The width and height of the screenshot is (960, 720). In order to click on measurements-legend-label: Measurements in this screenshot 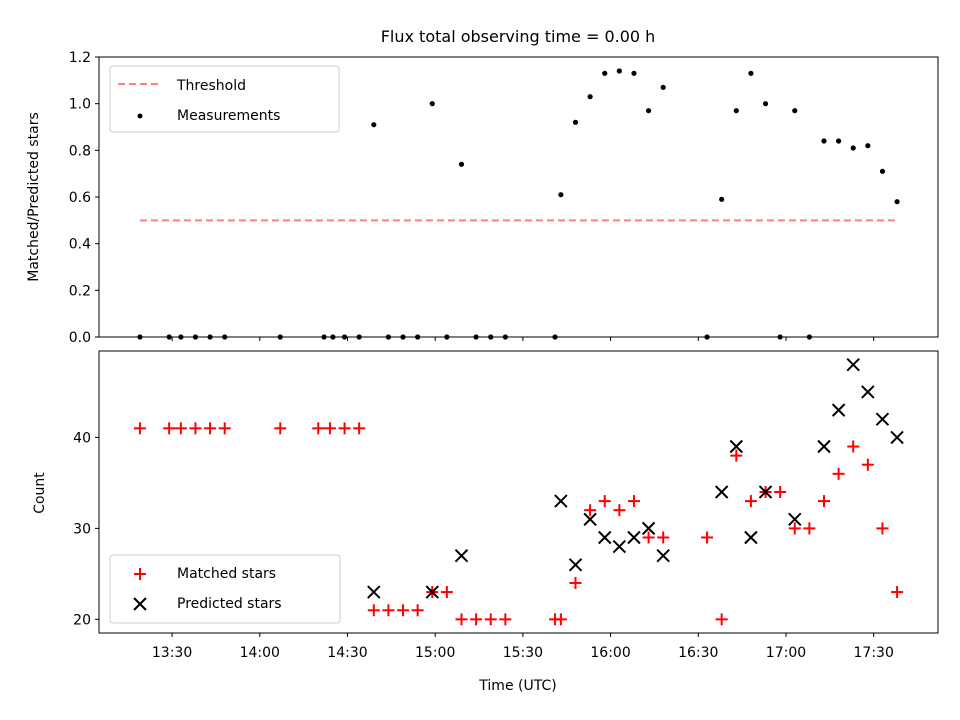, I will do `click(228, 116)`.